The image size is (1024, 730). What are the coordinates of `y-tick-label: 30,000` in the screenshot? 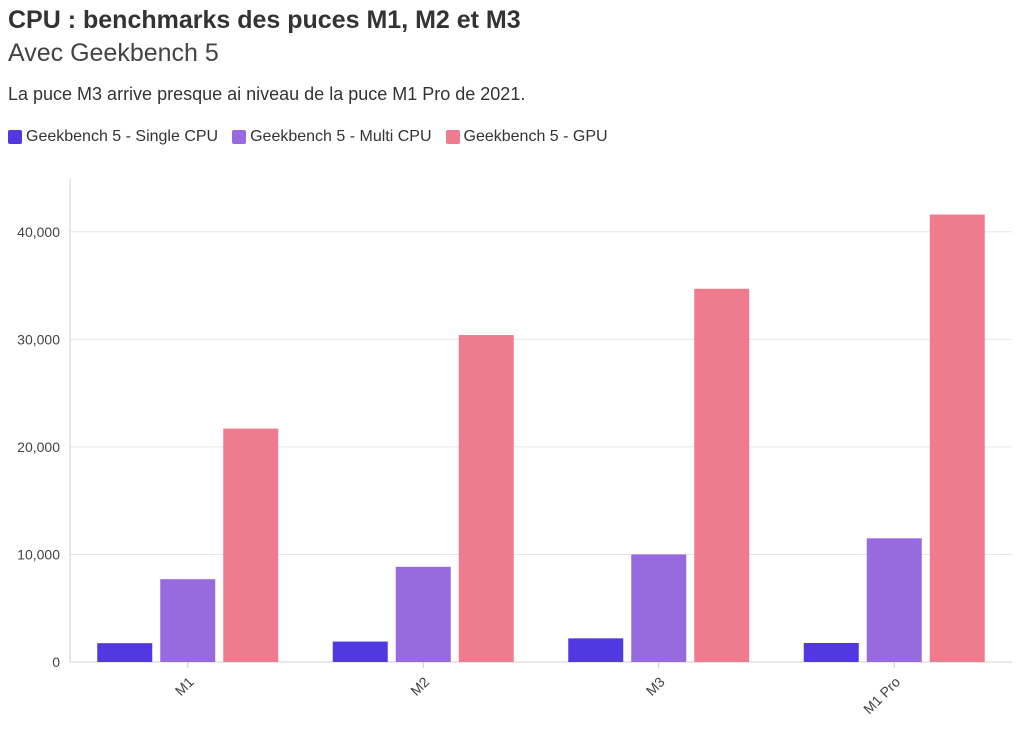 It's located at (38, 339).